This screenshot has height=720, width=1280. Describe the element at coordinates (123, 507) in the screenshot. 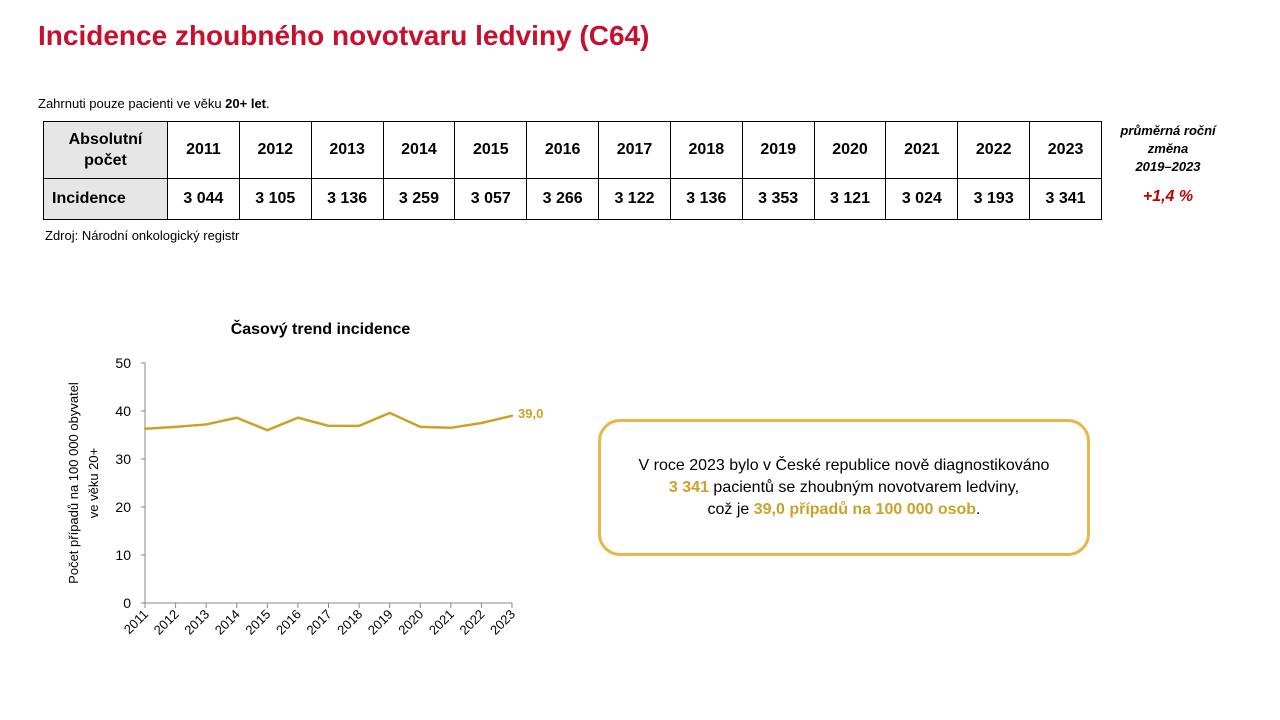

I see `y-tick-label: 20` at that location.